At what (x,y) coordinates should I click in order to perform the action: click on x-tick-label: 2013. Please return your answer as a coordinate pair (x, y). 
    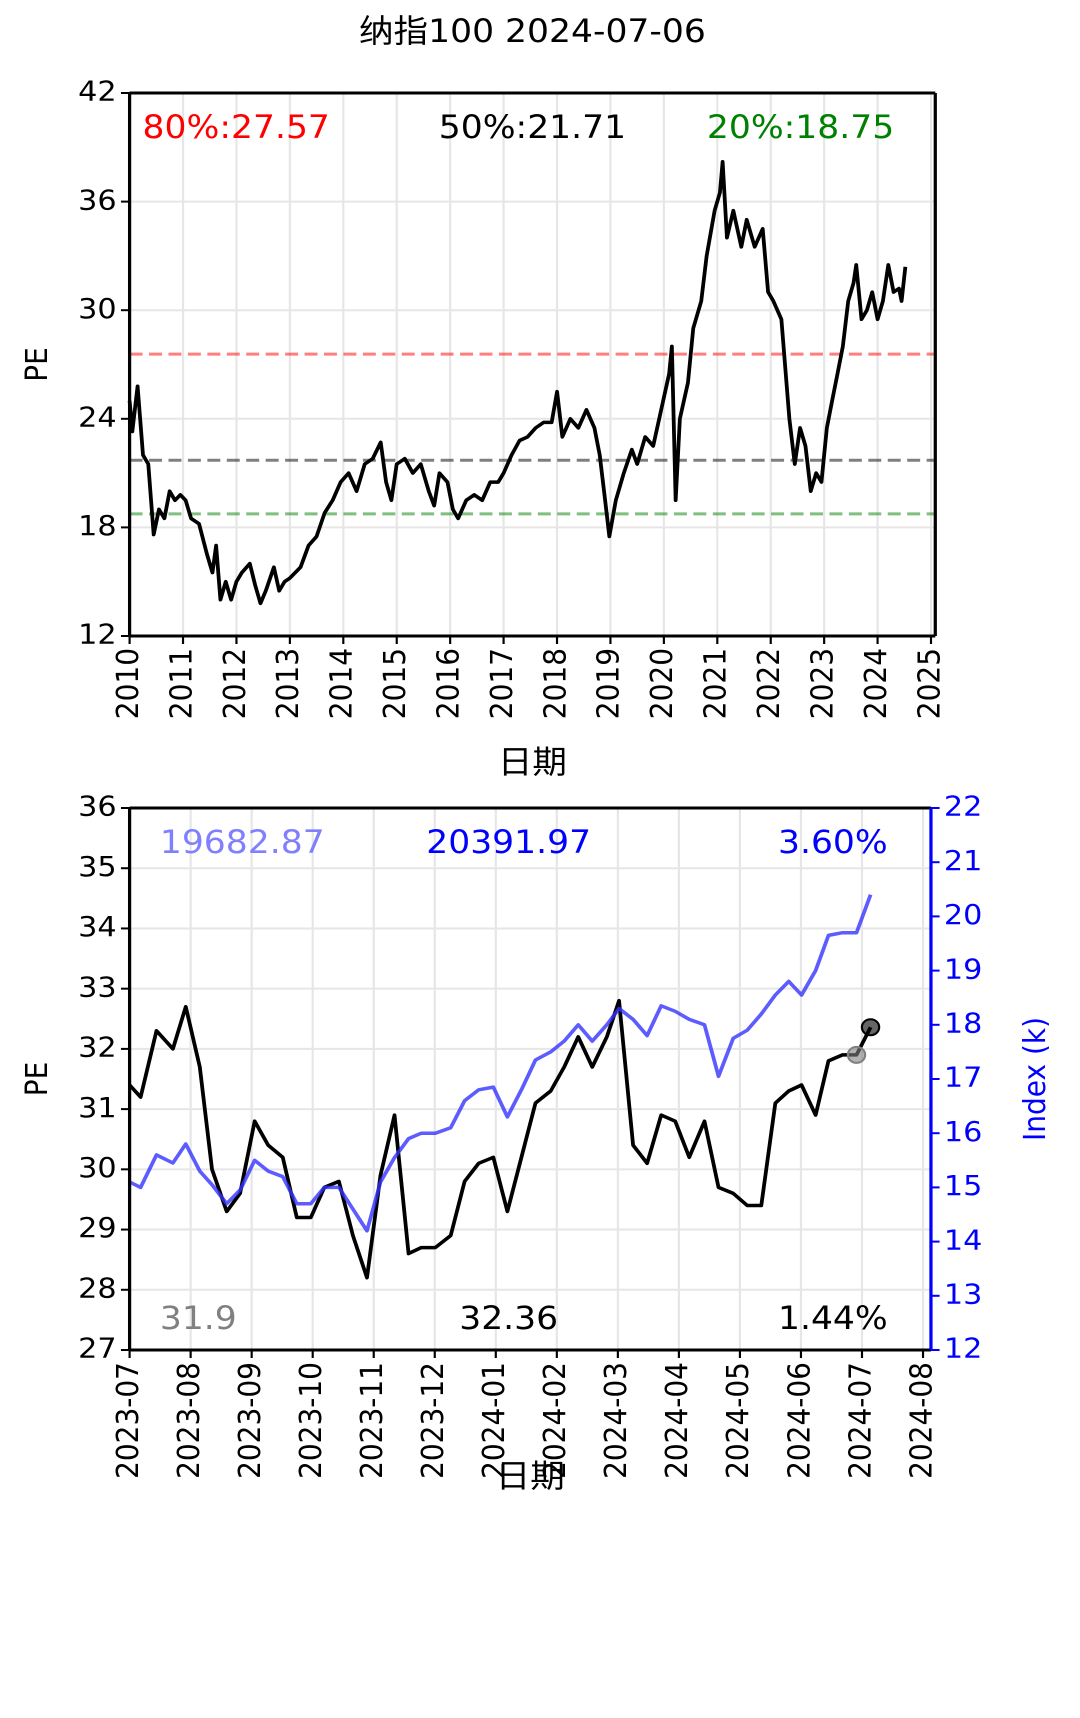
    Looking at the image, I should click on (287, 683).